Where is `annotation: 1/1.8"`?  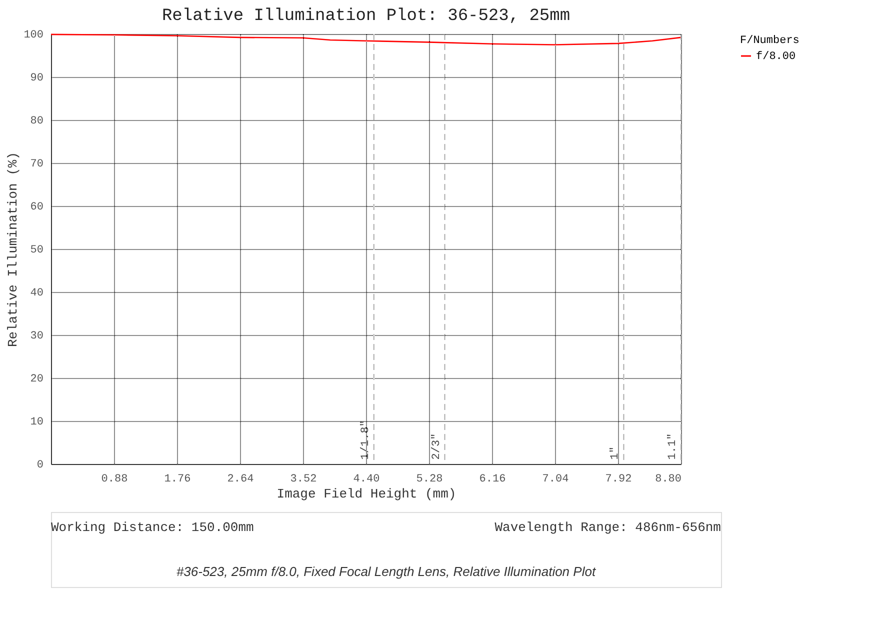
annotation: 1/1.8" is located at coordinates (366, 440).